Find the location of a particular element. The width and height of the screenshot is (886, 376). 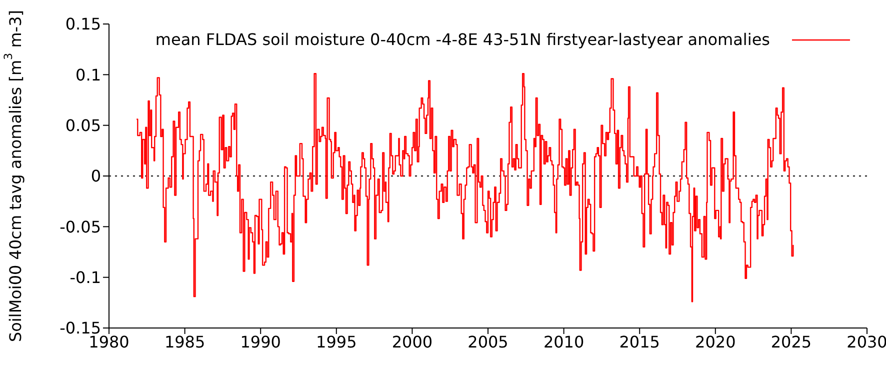

x-tick-label: 1995 is located at coordinates (336, 342).